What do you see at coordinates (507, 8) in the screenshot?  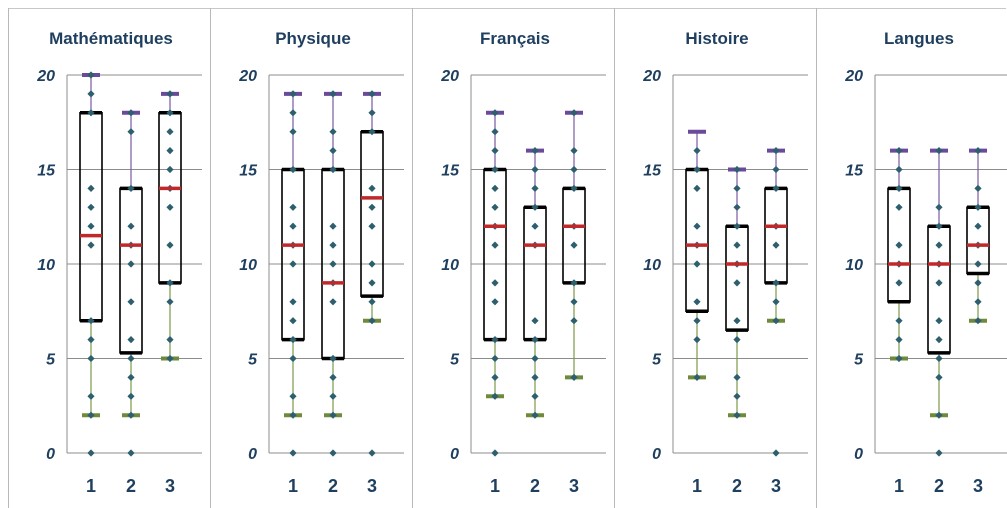 I see `top-border` at bounding box center [507, 8].